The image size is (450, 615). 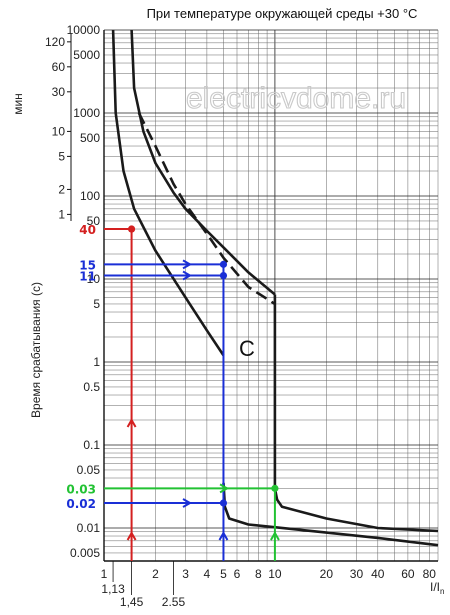 What do you see at coordinates (296, 98) in the screenshot?
I see `watermark: electricvdome.ru` at bounding box center [296, 98].